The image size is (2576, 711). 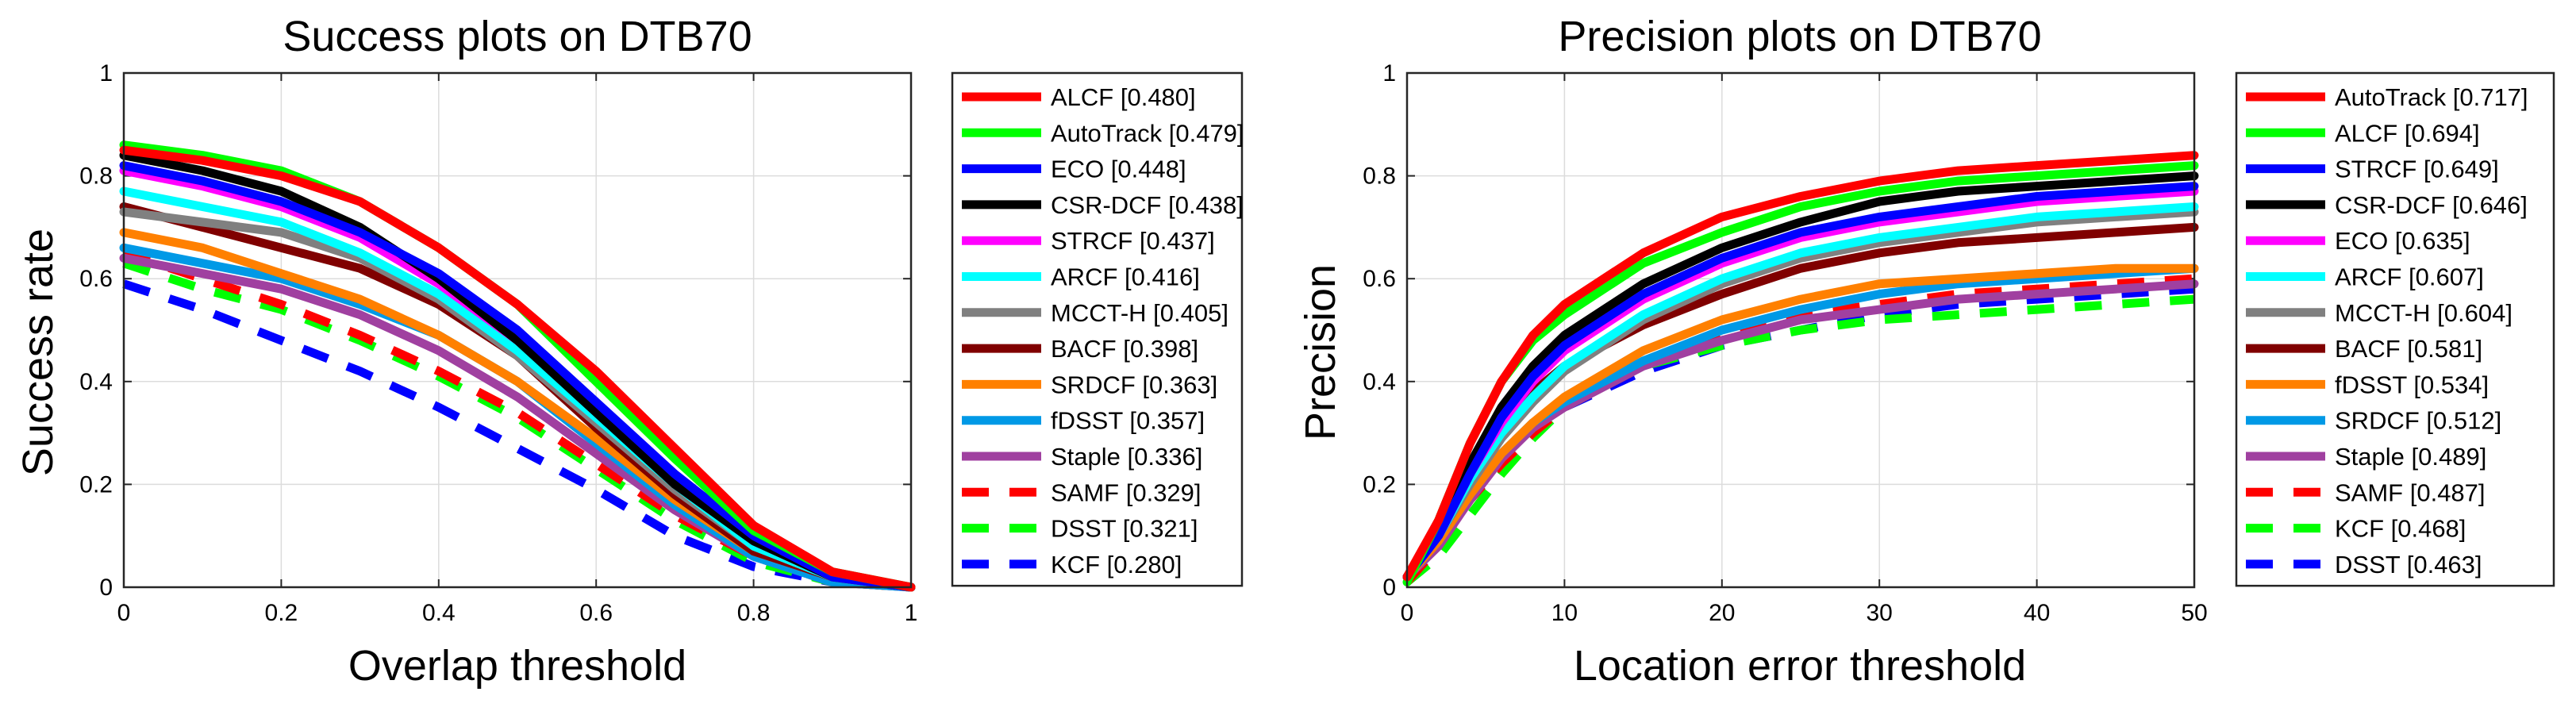 I want to click on precision-series-kcf, so click(x=1799, y=440).